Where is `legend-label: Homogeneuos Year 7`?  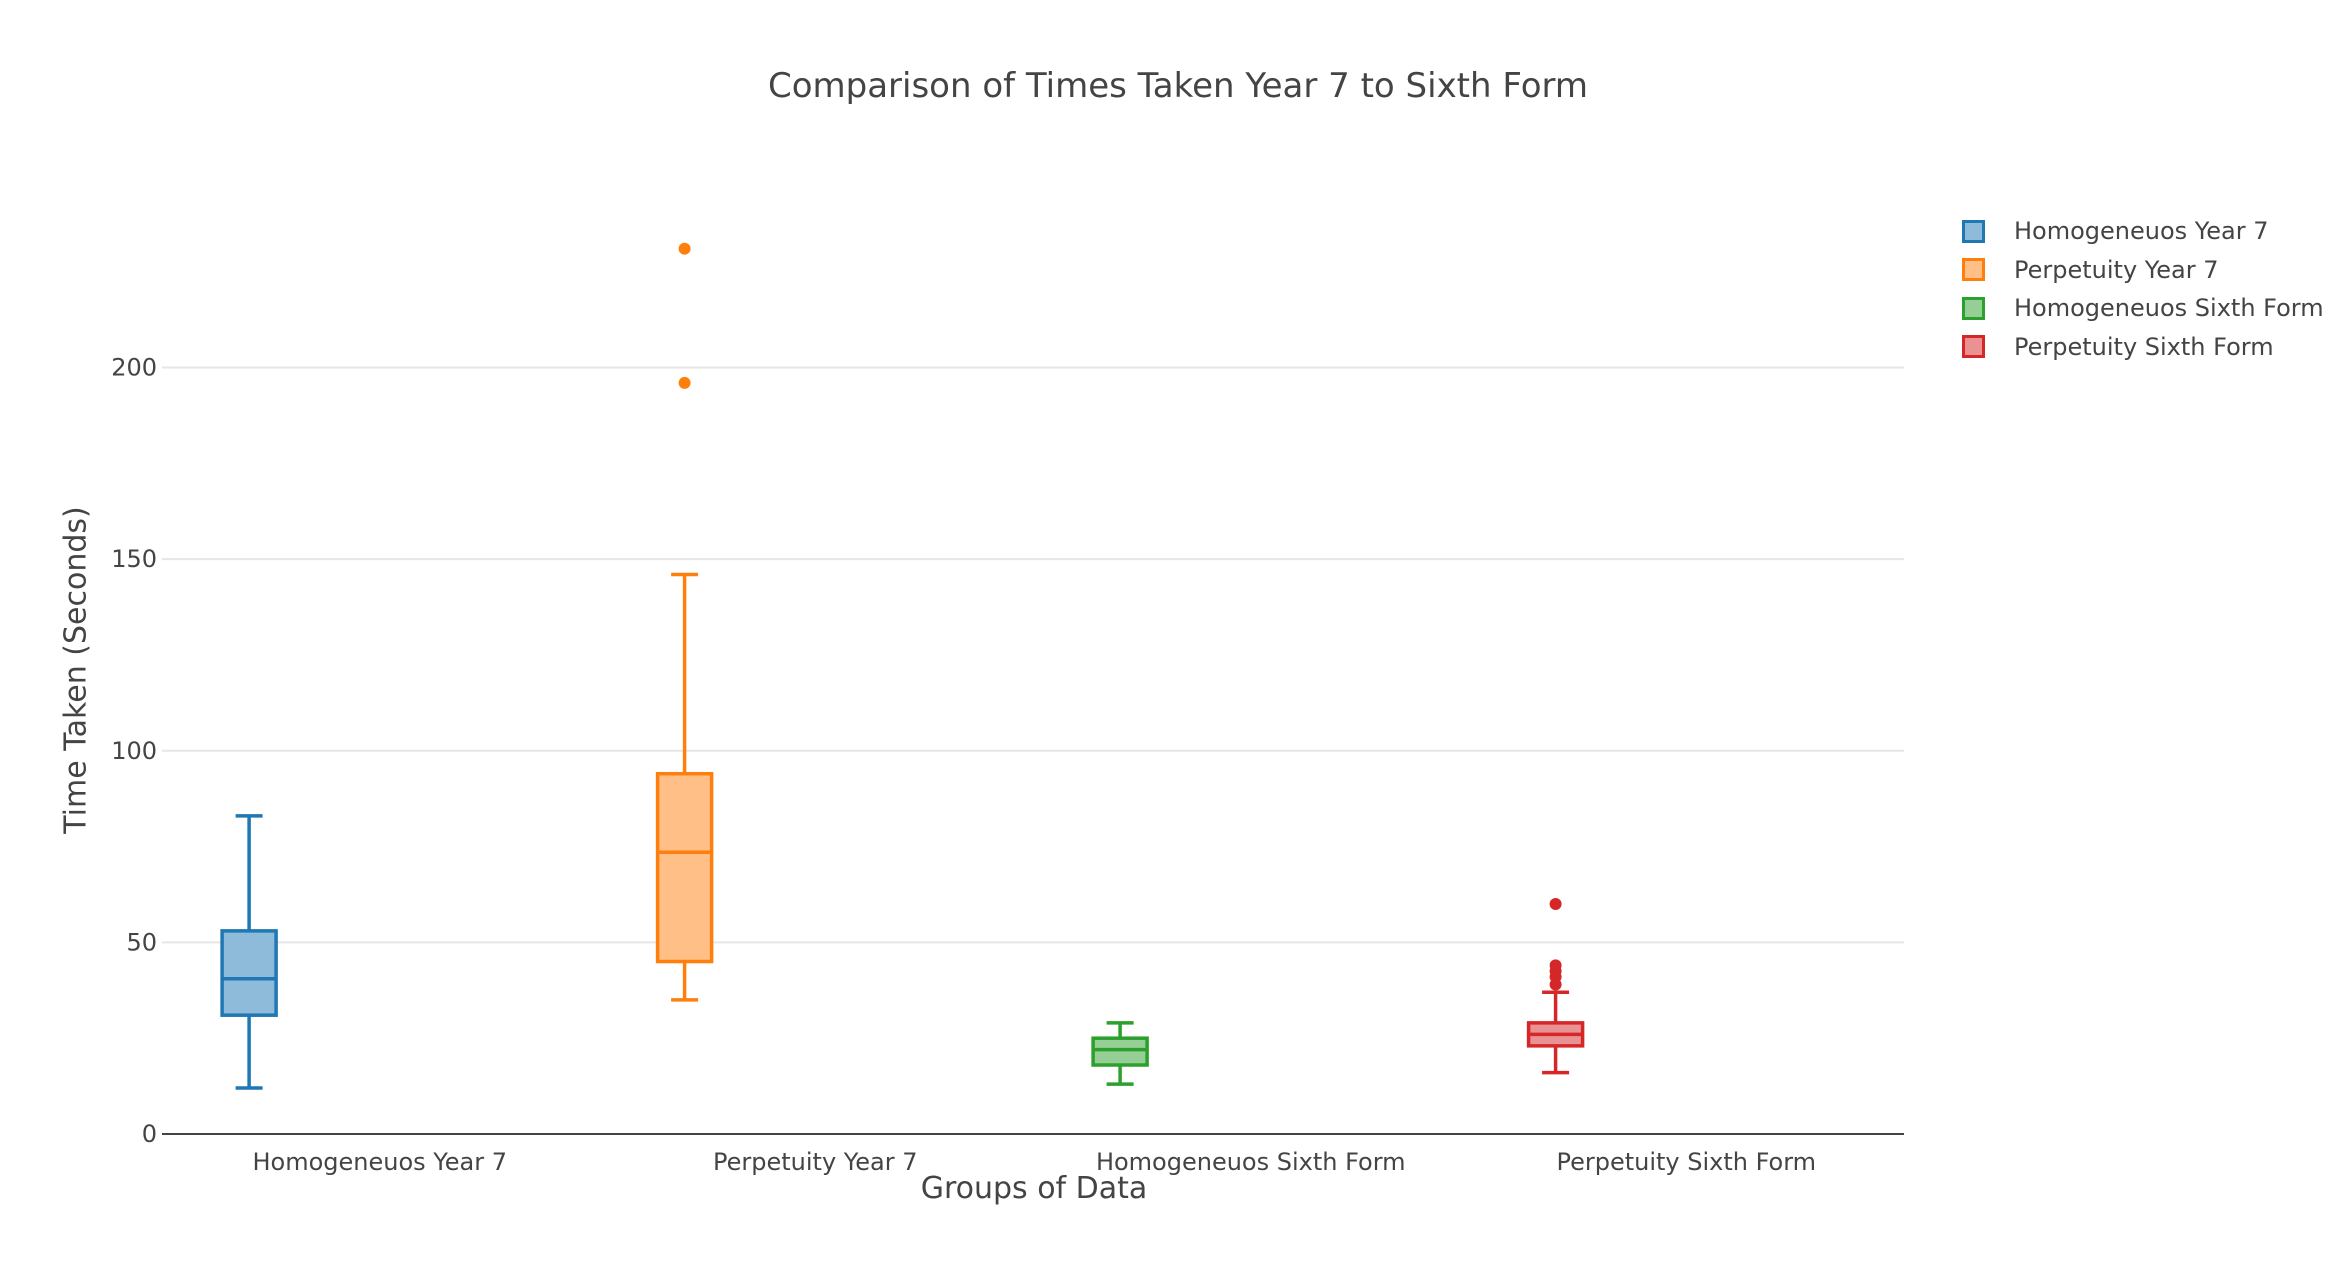
legend-label: Homogeneuos Year 7 is located at coordinates (2141, 231).